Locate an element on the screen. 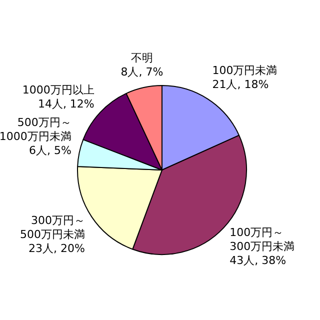  data-label: 21人, 18% is located at coordinates (240, 85).